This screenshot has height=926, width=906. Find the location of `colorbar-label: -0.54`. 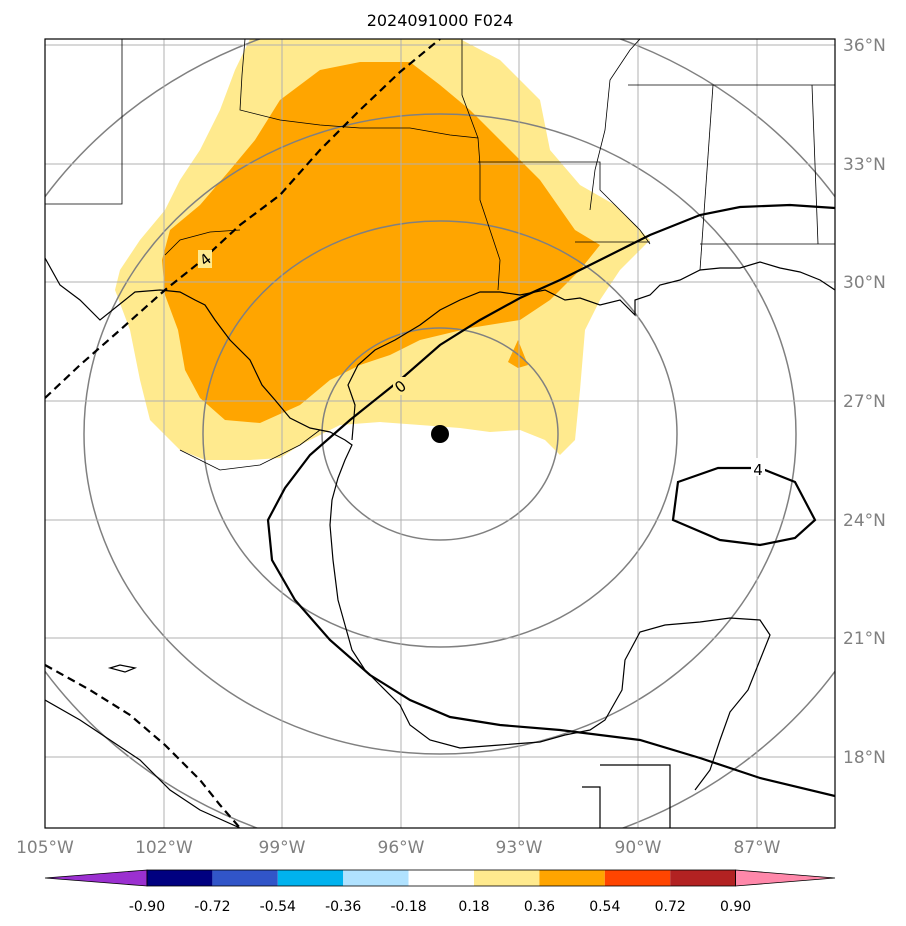

colorbar-label: -0.54 is located at coordinates (278, 907).